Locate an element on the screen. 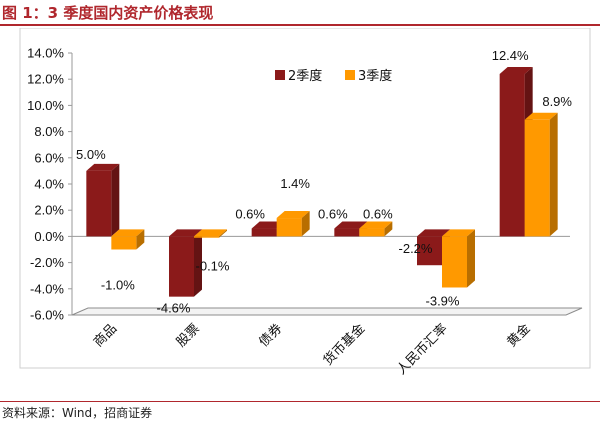  x-category-label: 股票 is located at coordinates (188, 335).